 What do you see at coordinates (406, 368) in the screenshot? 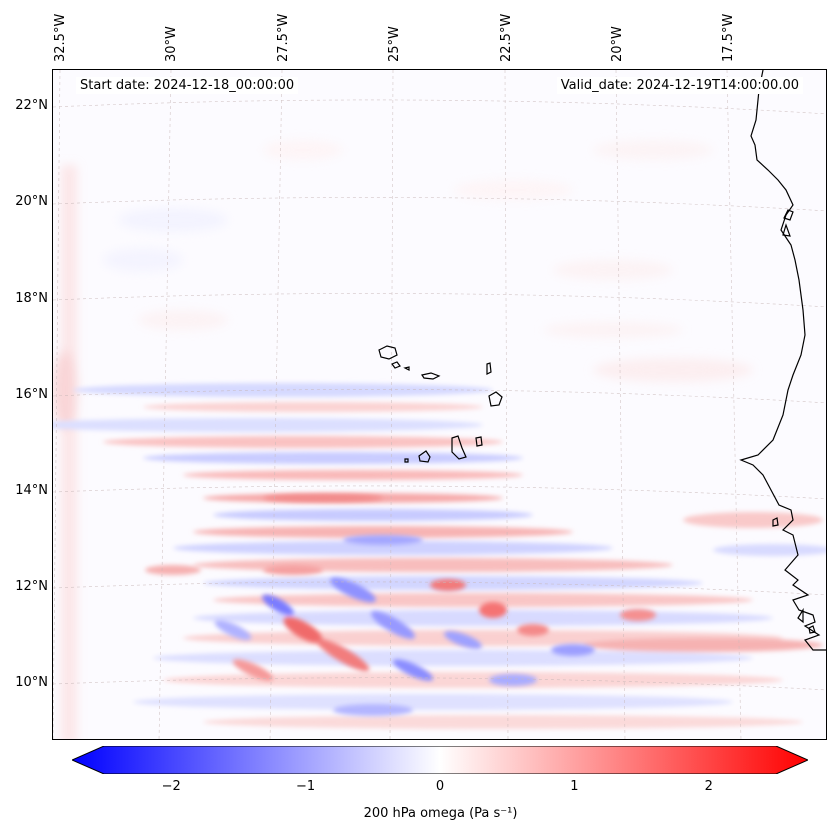
I see `island-santa-luzia` at bounding box center [406, 368].